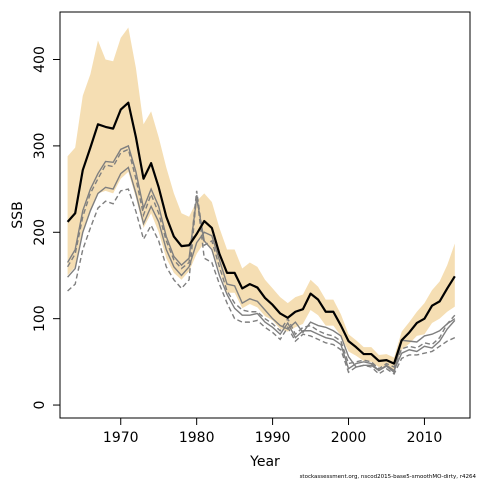 This screenshot has width=480, height=480. I want to click on y-tick-label-0: 0, so click(40, 405).